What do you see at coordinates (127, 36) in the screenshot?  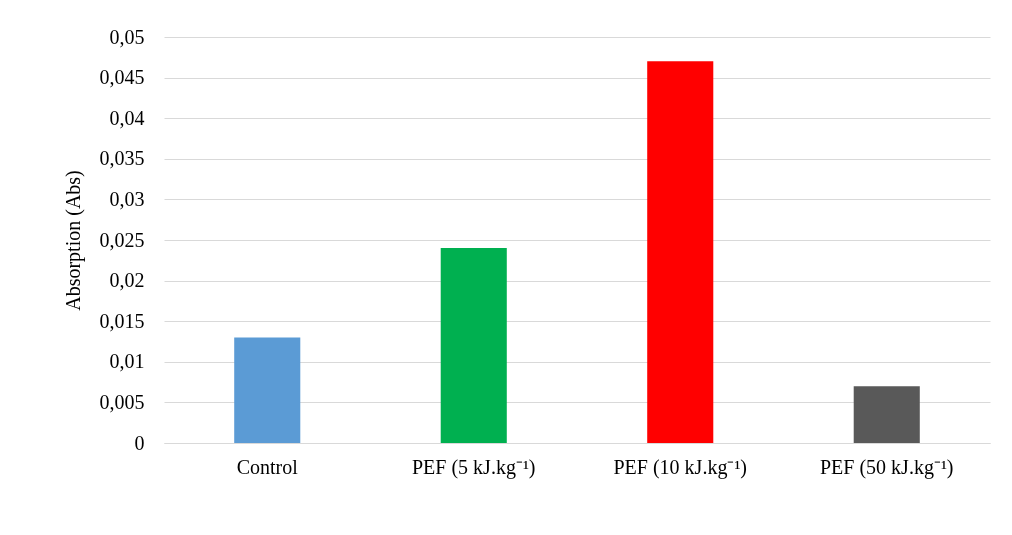 I see `y-tick-label: 0,05` at bounding box center [127, 36].